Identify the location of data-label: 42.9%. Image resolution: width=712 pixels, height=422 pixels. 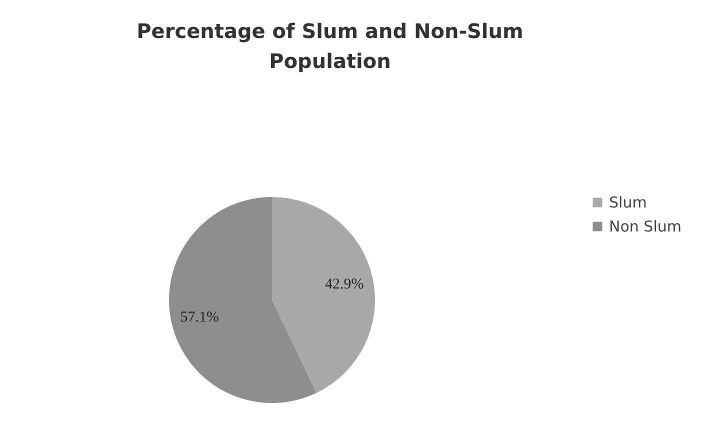
(344, 284).